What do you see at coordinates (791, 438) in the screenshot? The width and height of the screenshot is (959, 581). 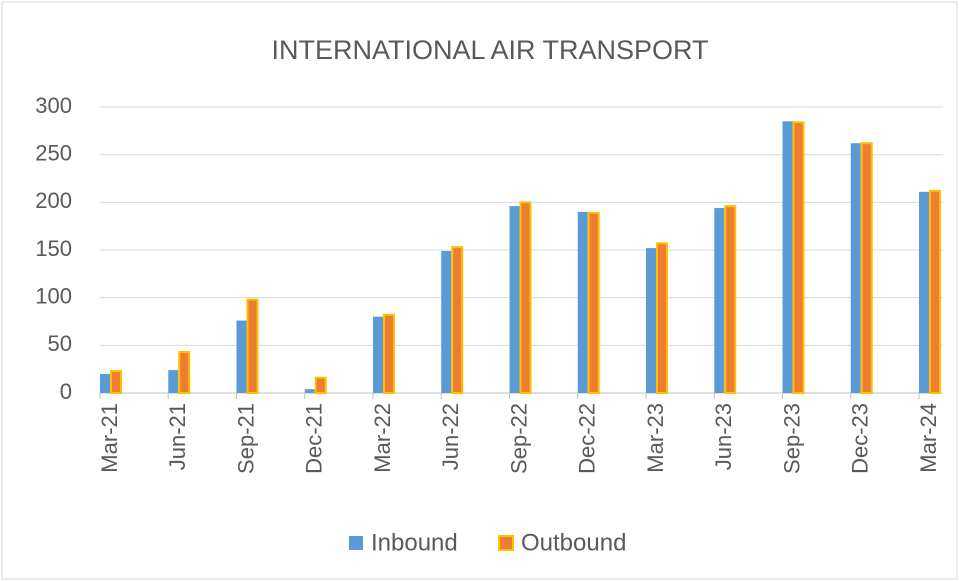 I see `x-tick-label: Sep-23` at bounding box center [791, 438].